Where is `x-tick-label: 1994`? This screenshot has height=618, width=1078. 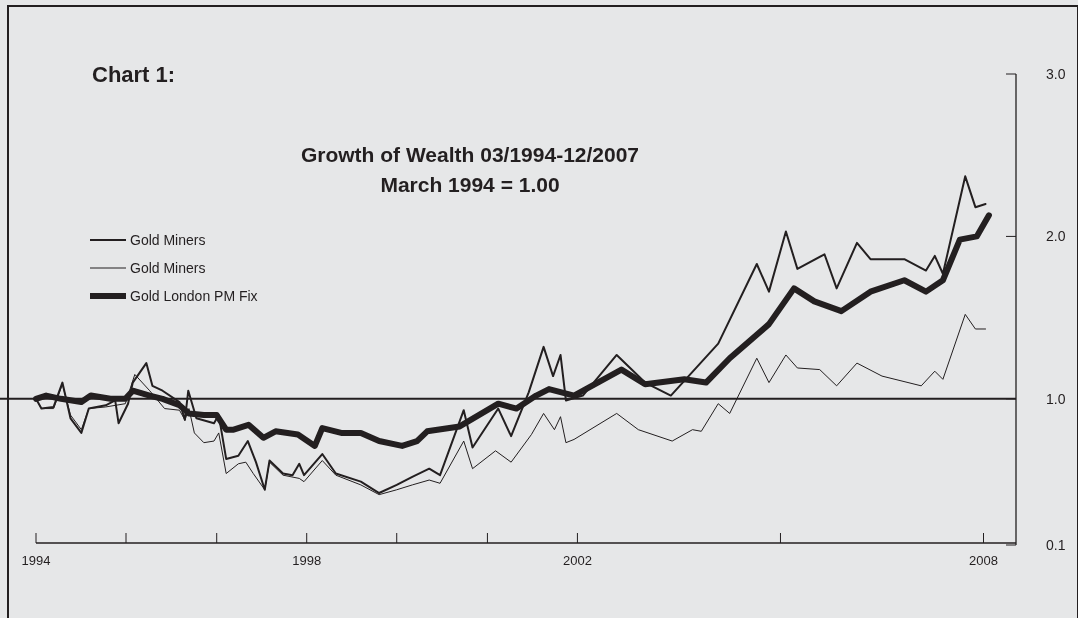
x-tick-label: 1994 is located at coordinates (36, 560).